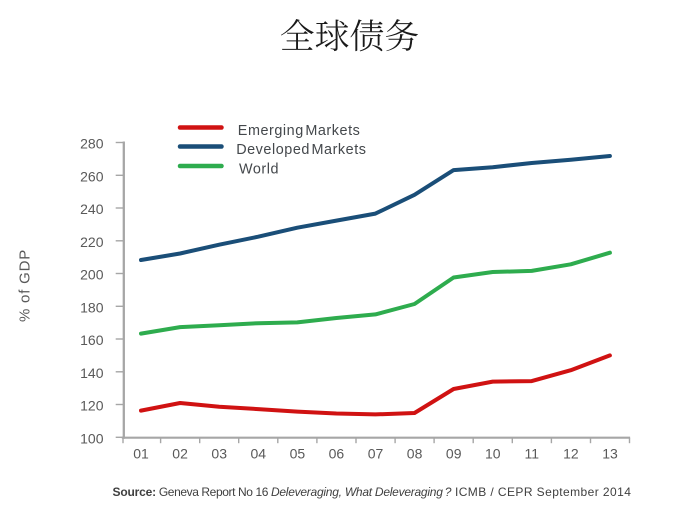 This screenshot has height=509, width=700. Describe the element at coordinates (92, 406) in the screenshot. I see `svg-text: 120` at that location.